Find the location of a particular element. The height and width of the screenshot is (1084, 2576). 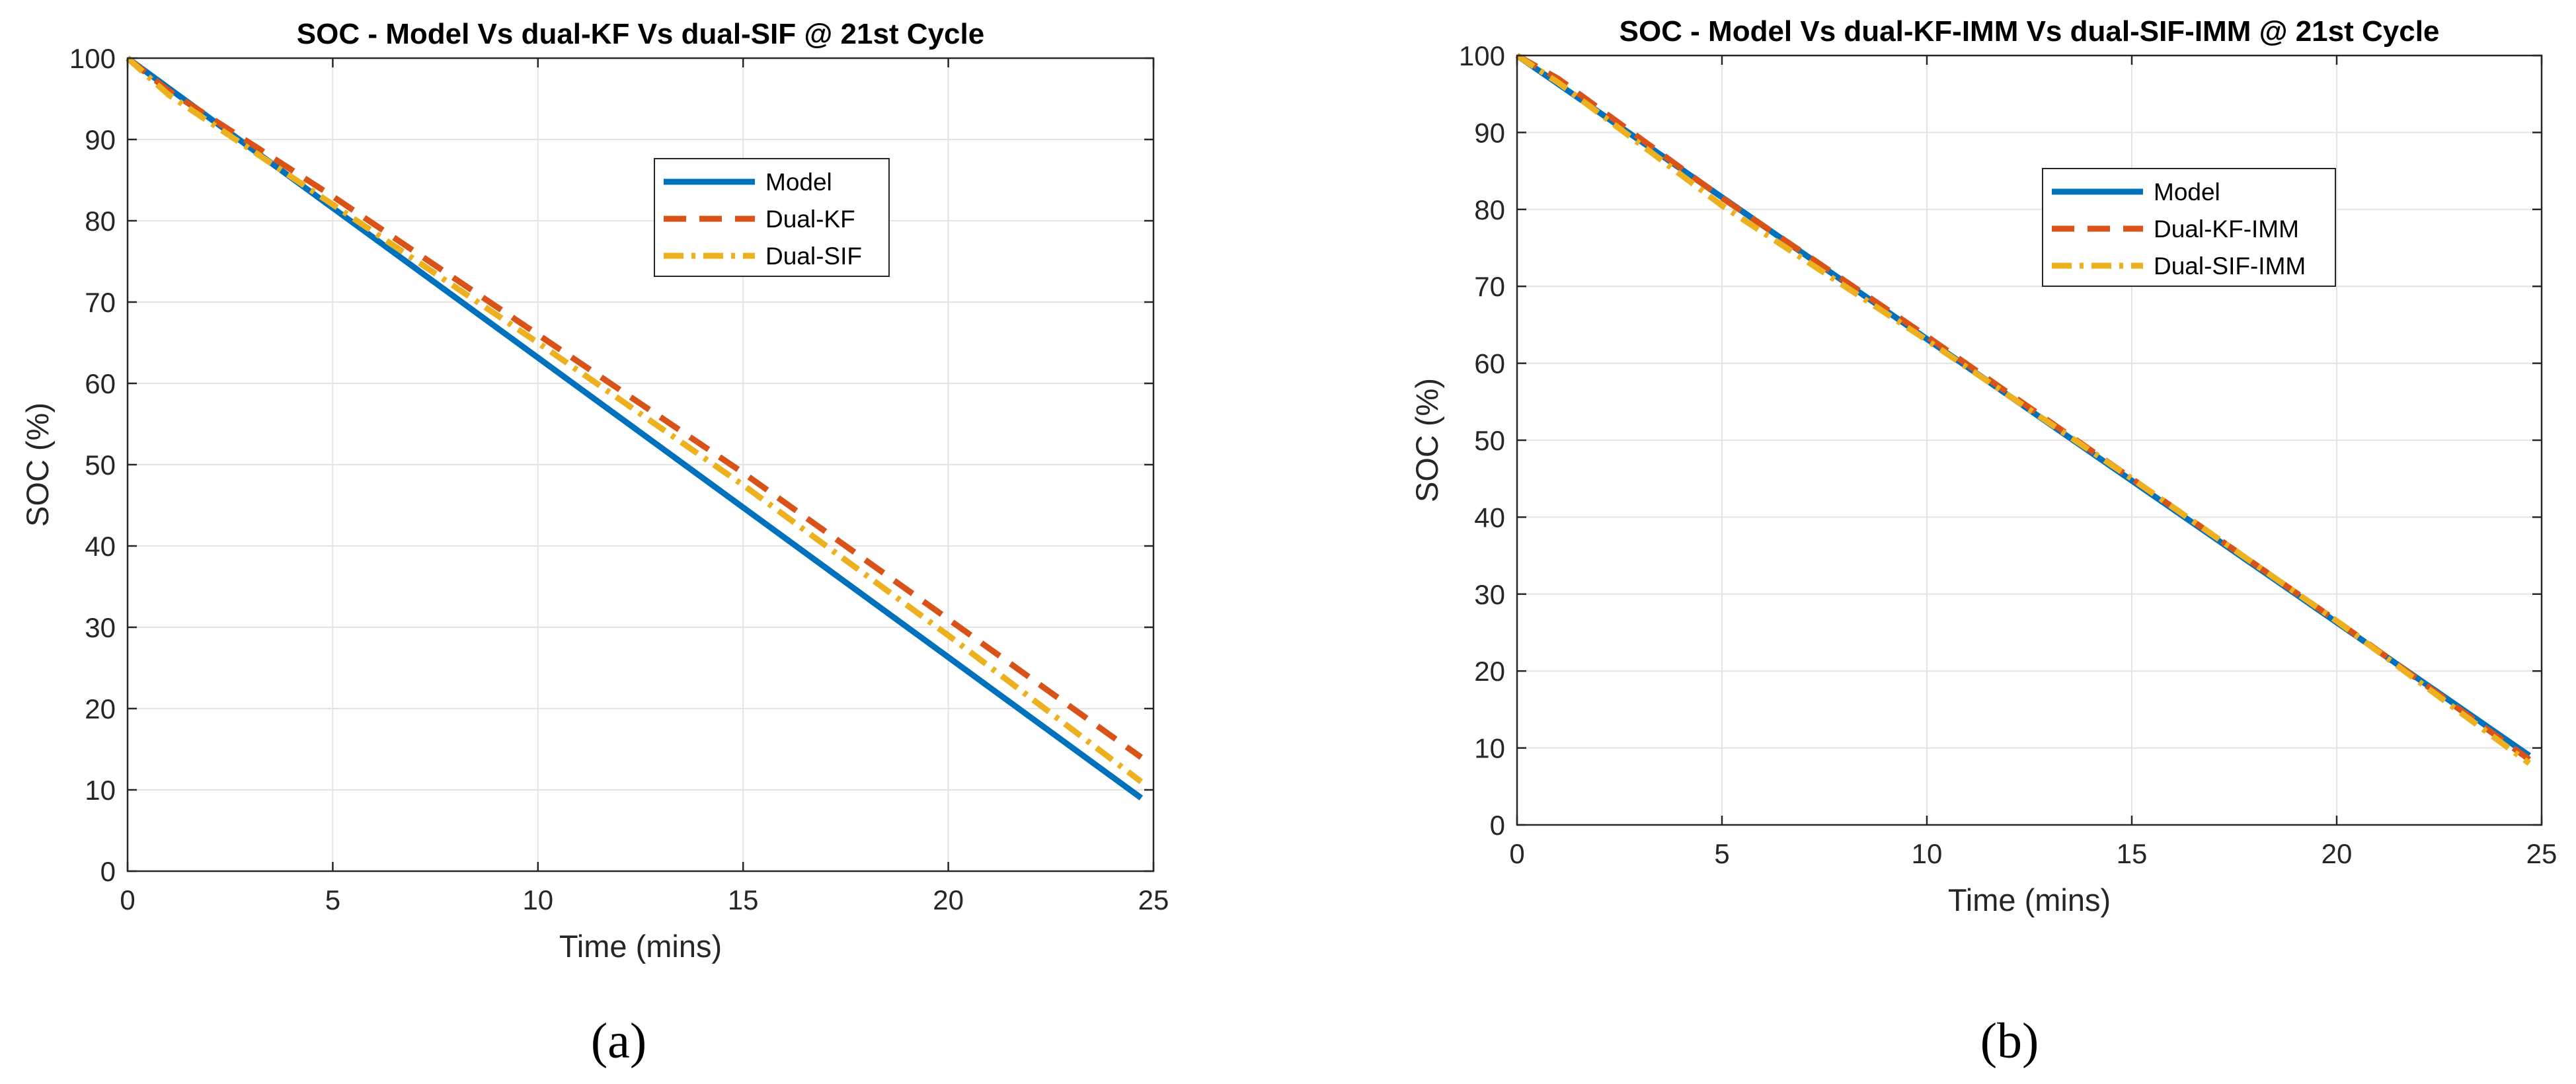

legend-entry: Dual-KF-IMM is located at coordinates (2226, 229).